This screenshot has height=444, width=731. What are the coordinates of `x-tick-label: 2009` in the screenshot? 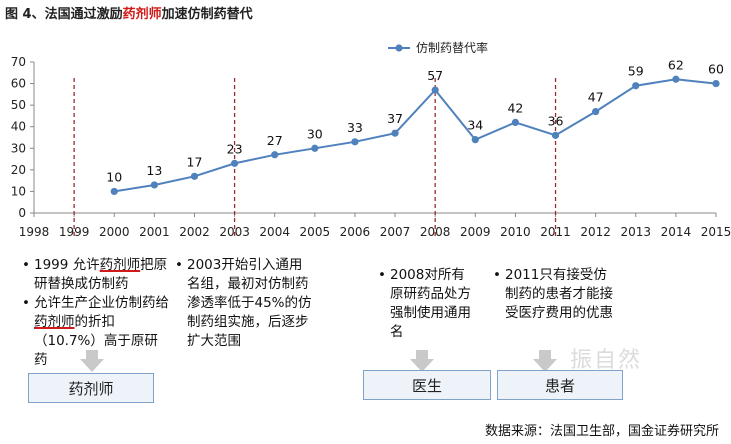 It's located at (475, 232).